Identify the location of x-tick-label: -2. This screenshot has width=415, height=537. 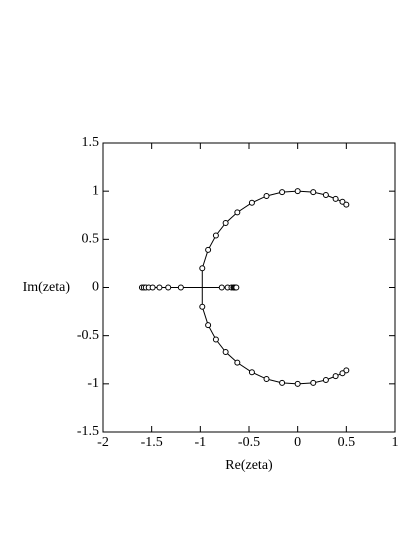
(103, 442).